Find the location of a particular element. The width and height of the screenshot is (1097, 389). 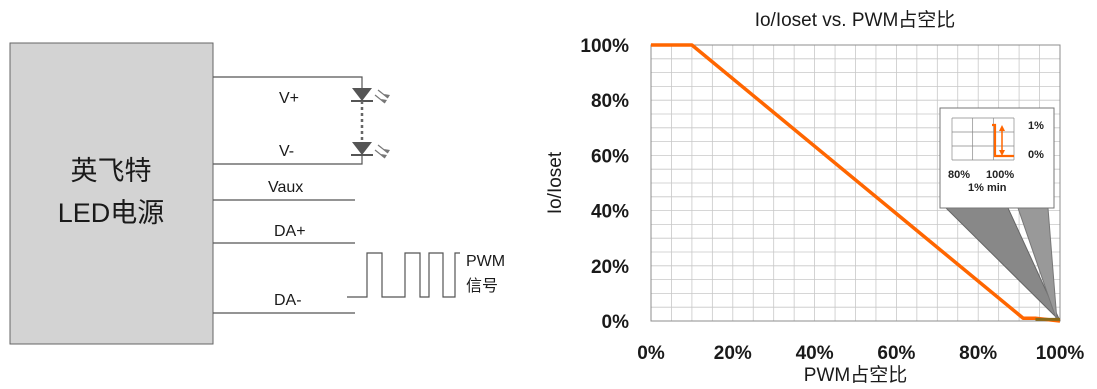

inset-box is located at coordinates (997, 158).